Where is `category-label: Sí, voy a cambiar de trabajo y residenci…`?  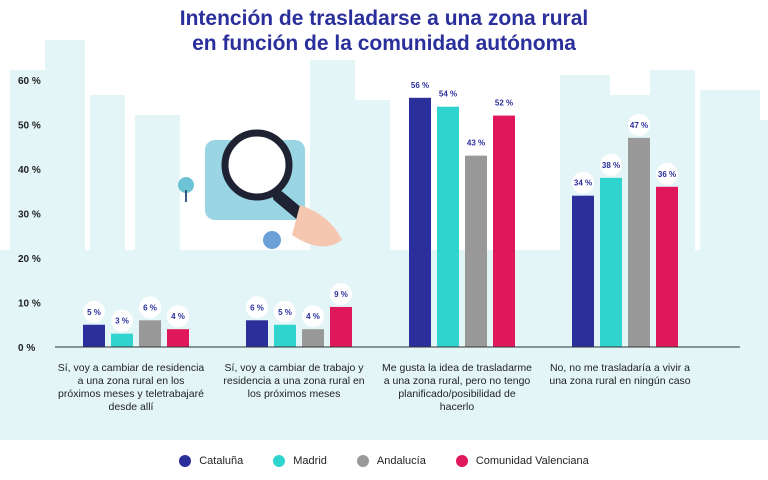 category-label: Sí, voy a cambiar de trabajo y residenci… is located at coordinates (294, 381).